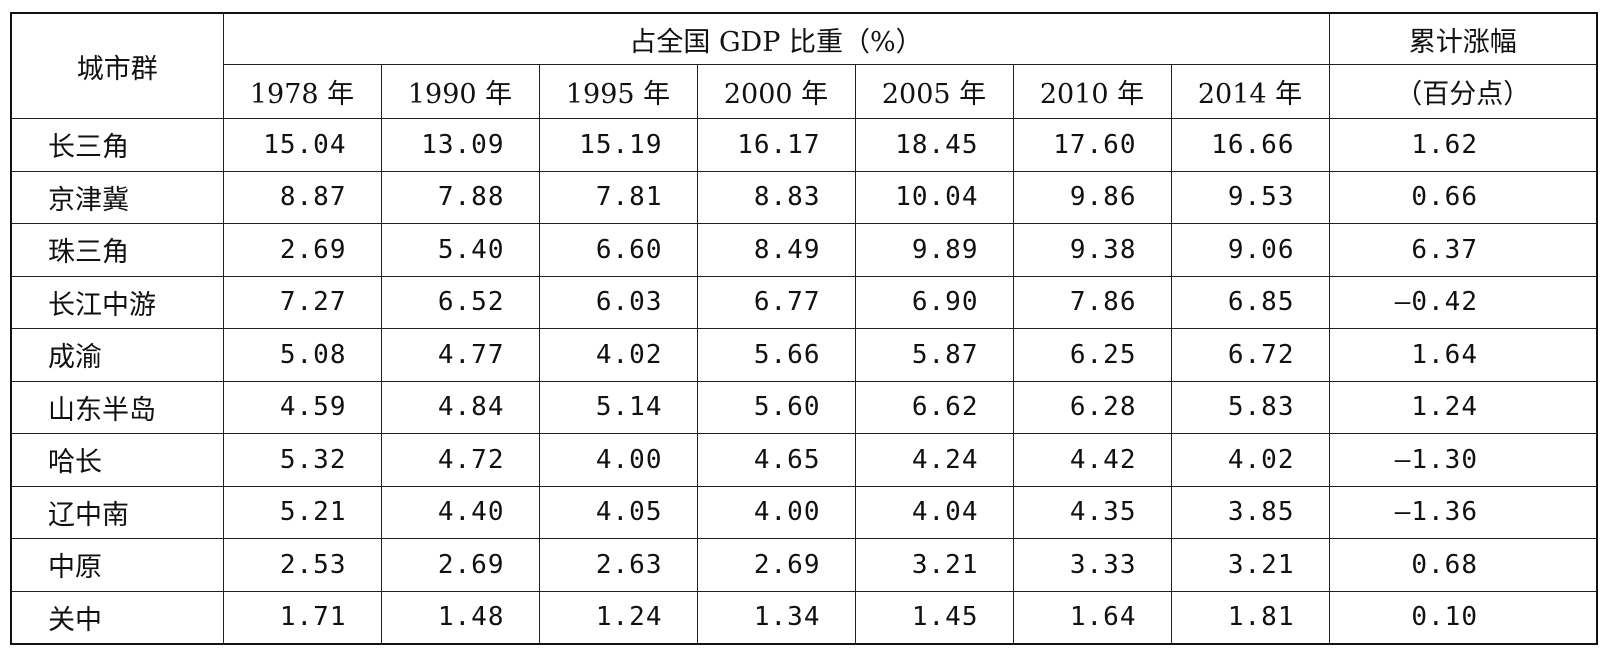 Image resolution: width=1608 pixels, height=671 pixels. I want to click on gdp-share-cell: 5.40, so click(460, 250).